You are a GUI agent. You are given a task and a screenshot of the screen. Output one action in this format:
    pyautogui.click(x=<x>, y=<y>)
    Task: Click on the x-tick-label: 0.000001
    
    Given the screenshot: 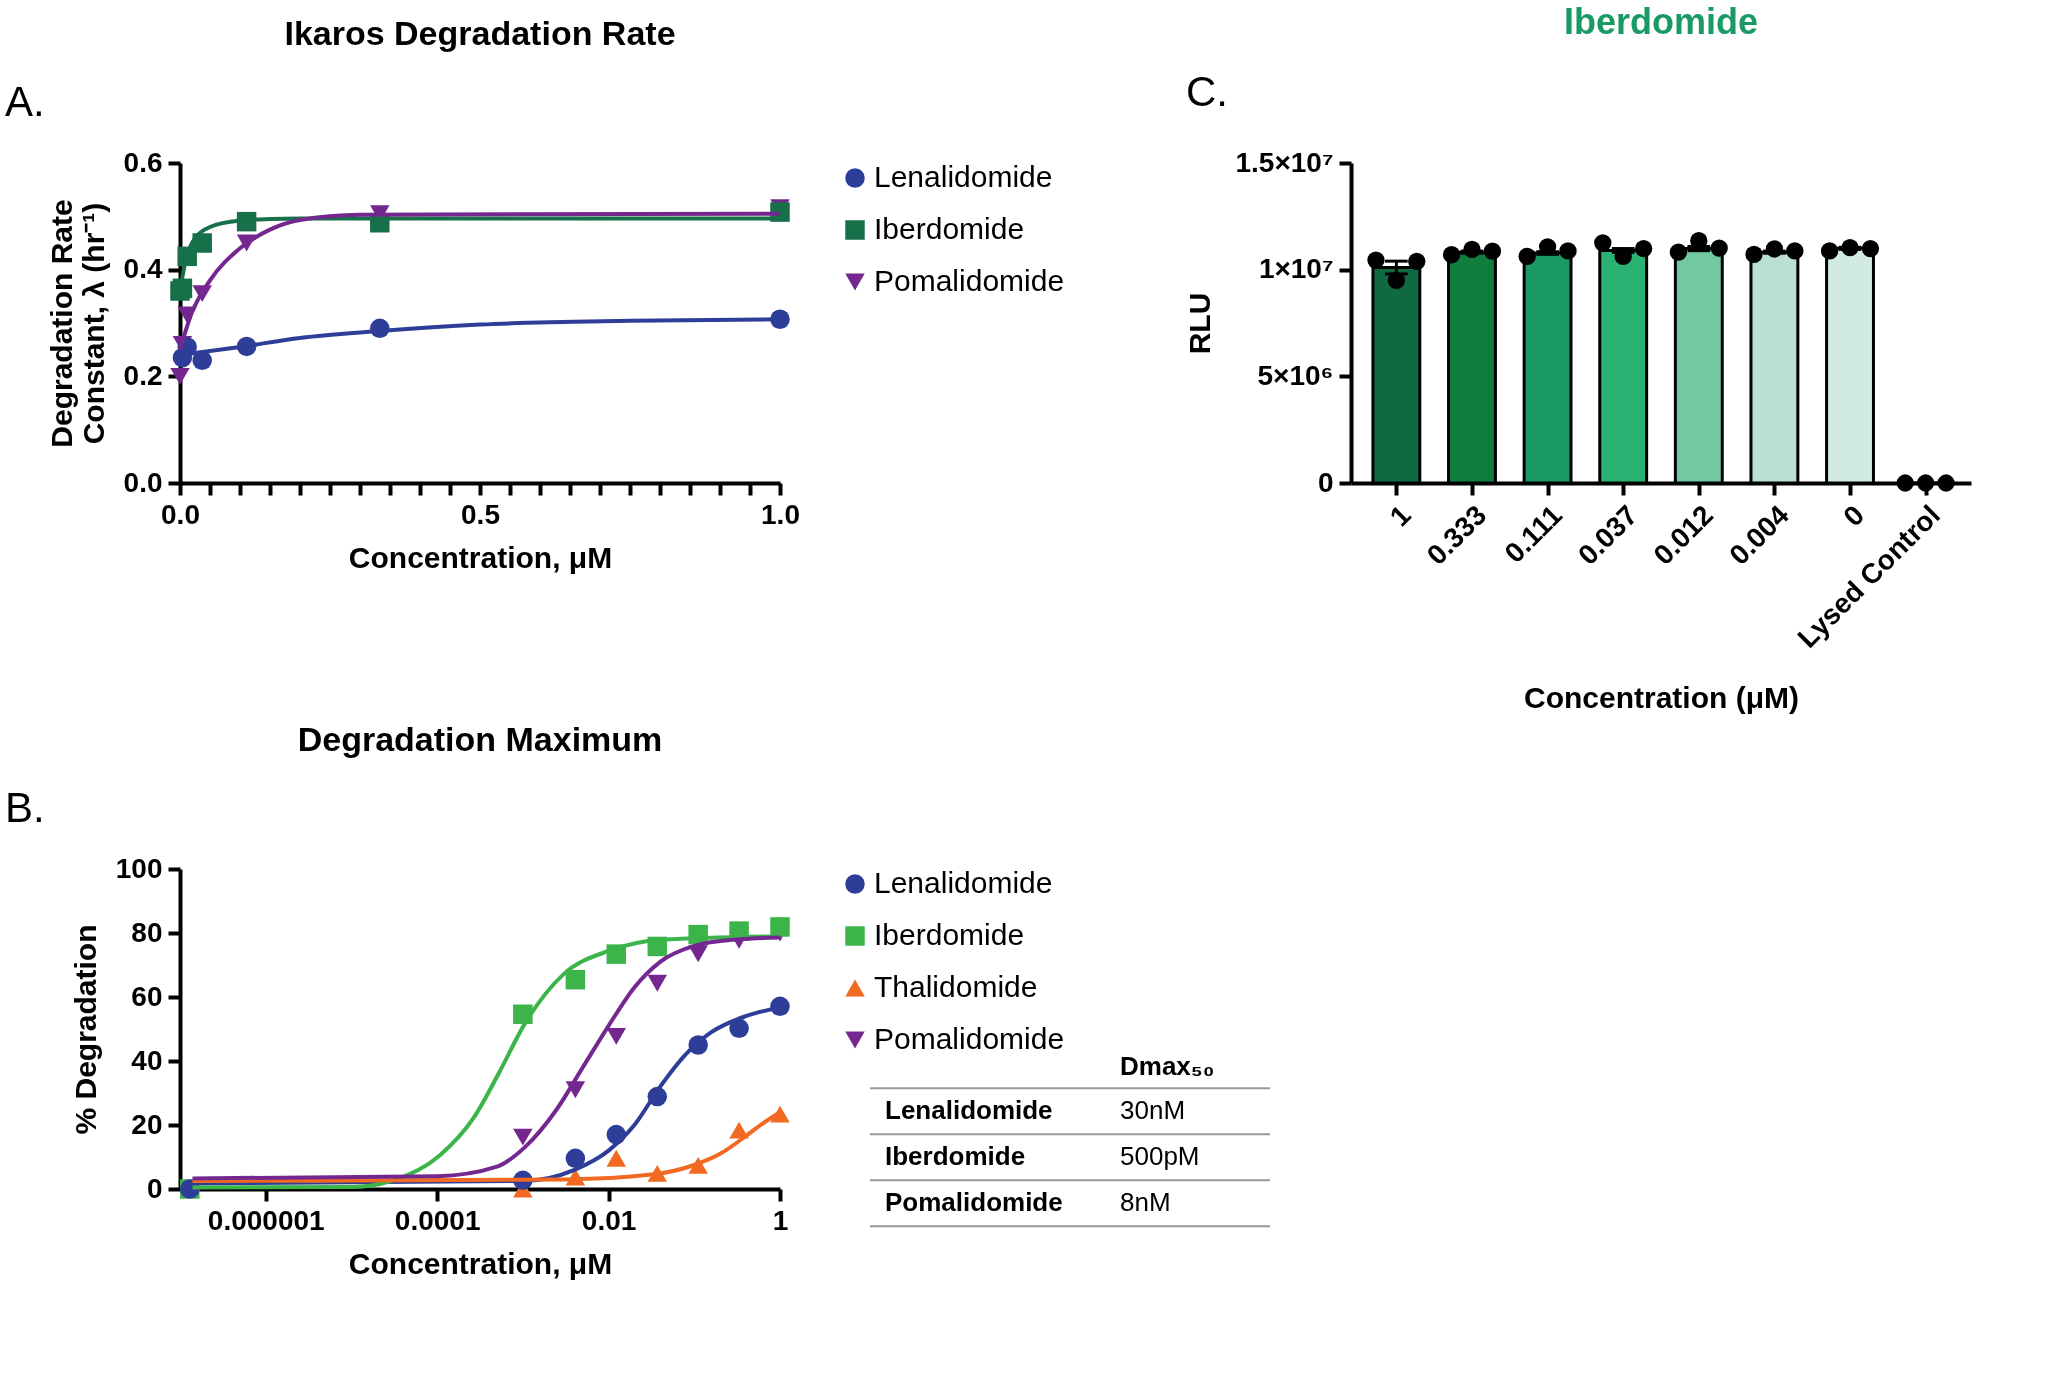 What is the action you would take?
    pyautogui.click(x=266, y=1220)
    